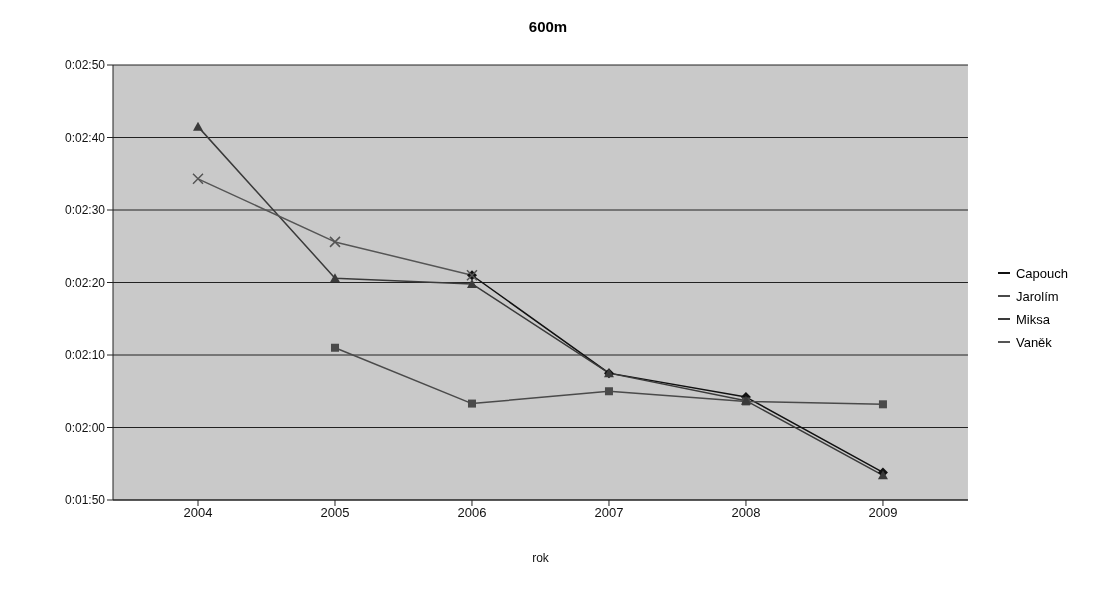  Describe the element at coordinates (85, 500) in the screenshot. I see `y-tick-label: 0:01:50` at that location.